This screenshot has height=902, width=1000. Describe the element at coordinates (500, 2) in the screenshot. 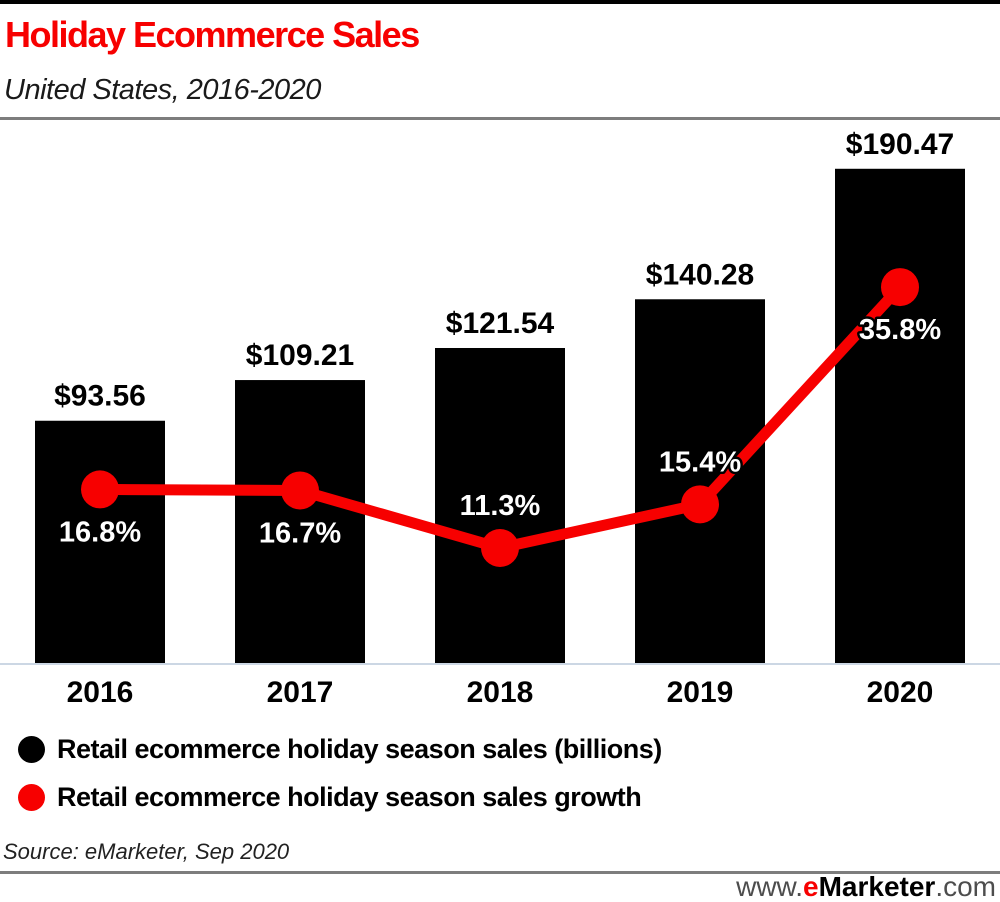

I see `top-accent-bar` at that location.